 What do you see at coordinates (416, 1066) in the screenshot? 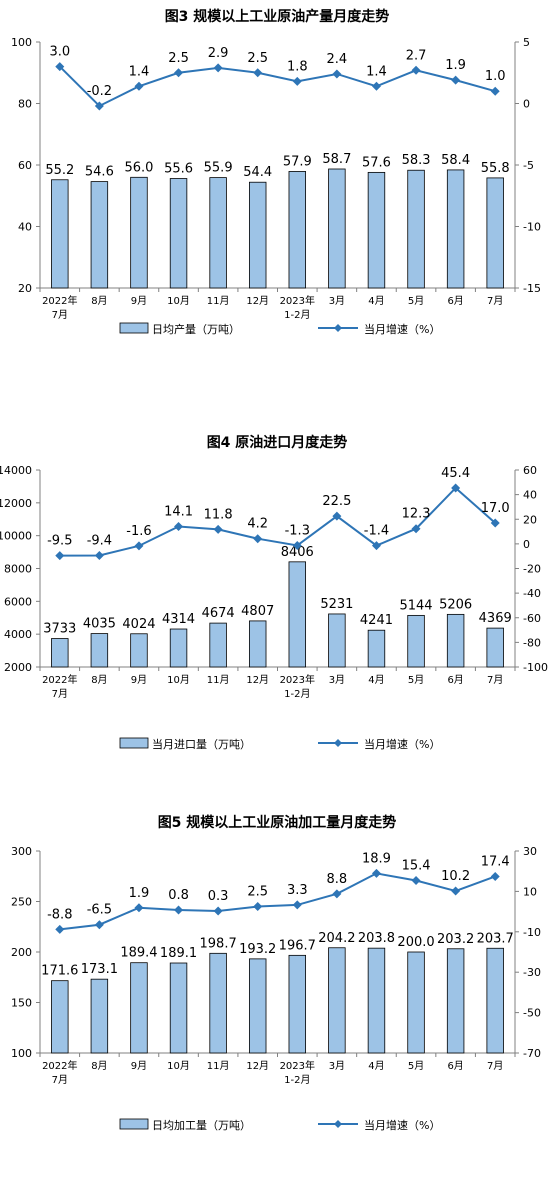
I see `x-tick-label: 5月` at bounding box center [416, 1066].